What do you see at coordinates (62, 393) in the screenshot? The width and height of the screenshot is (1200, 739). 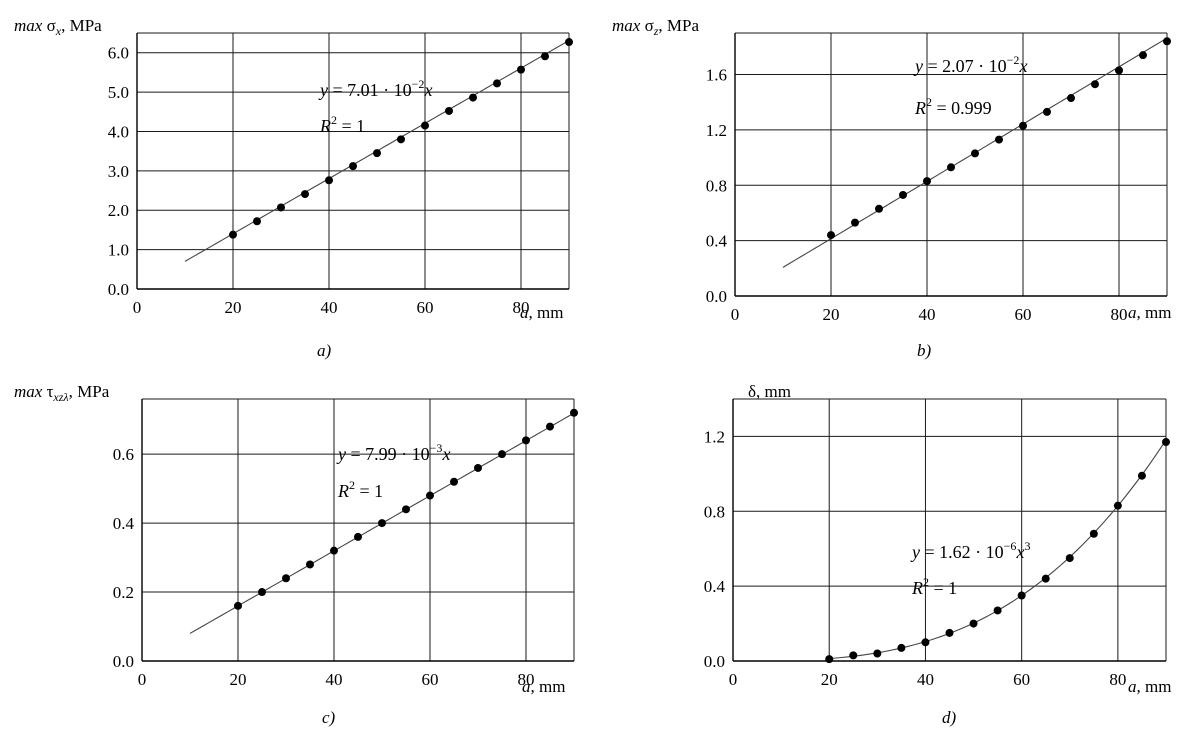 I see `y-axis-label: max τxzλ, MPa` at bounding box center [62, 393].